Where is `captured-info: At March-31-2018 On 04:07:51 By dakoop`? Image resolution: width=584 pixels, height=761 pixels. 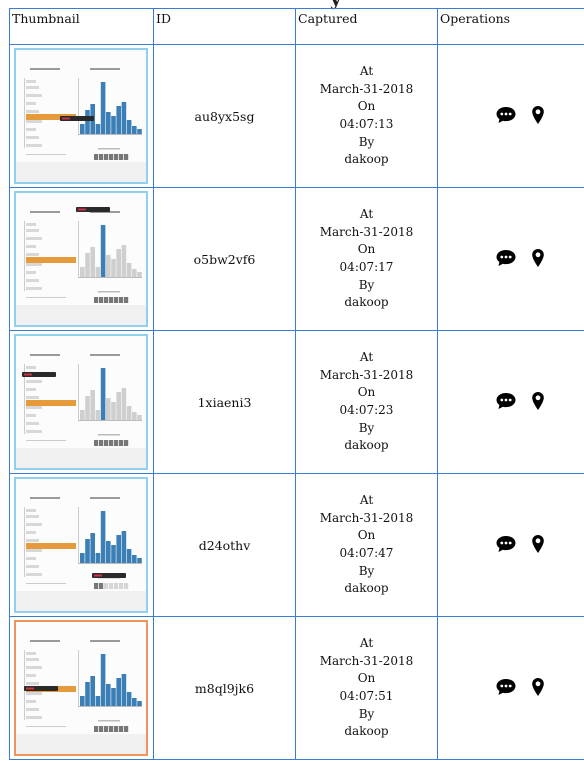
captured-info: At March-31-2018 On 04:07:51 By dakoop is located at coordinates (366, 688).